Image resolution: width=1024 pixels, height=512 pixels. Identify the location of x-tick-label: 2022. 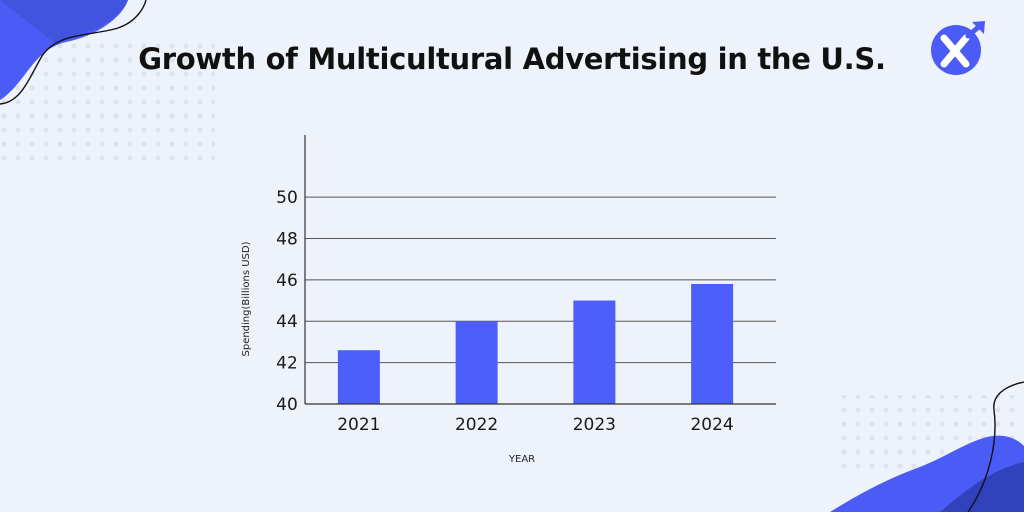
(476, 425).